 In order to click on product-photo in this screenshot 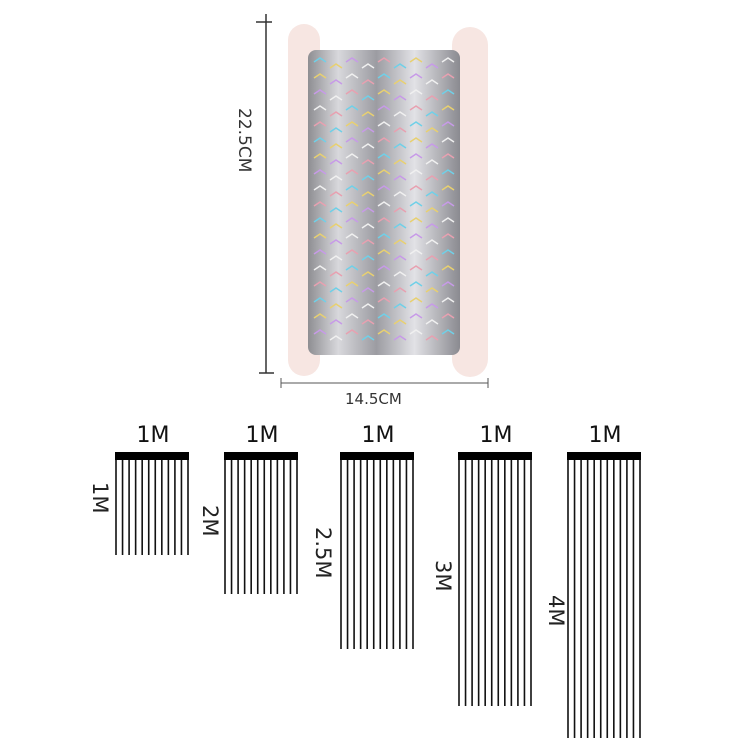, I will do `click(388, 200)`.